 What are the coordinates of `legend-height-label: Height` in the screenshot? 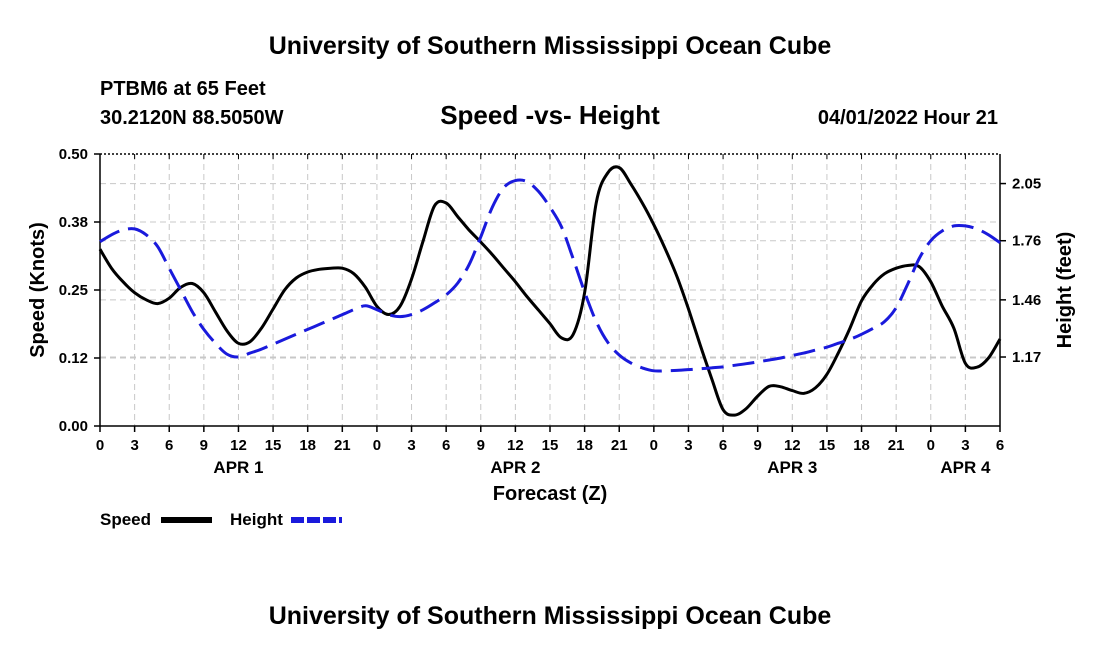 It's located at (256, 519).